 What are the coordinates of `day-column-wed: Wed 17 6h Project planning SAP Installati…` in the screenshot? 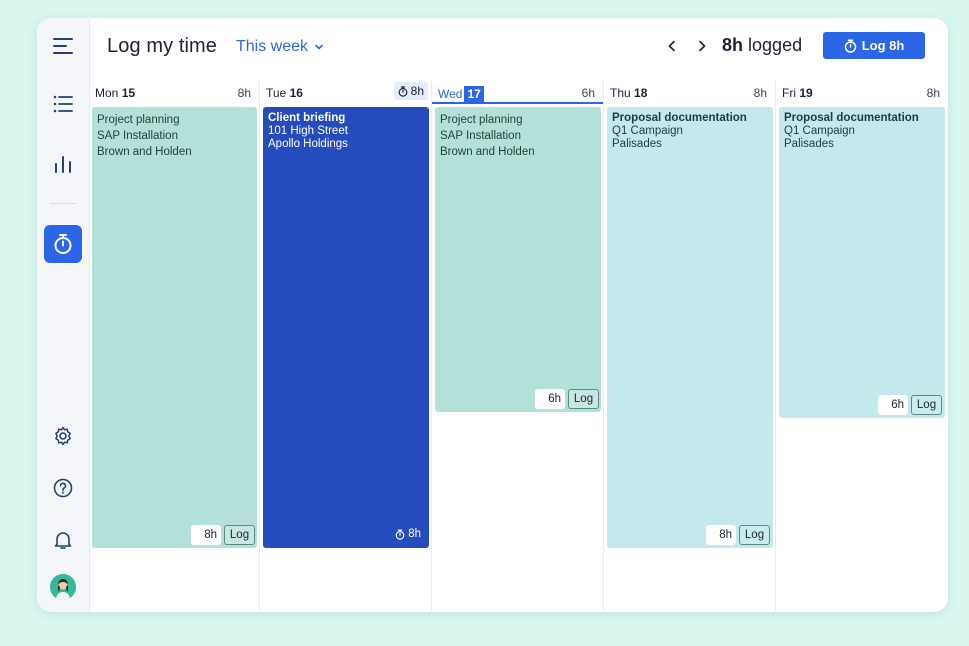 It's located at (518, 346).